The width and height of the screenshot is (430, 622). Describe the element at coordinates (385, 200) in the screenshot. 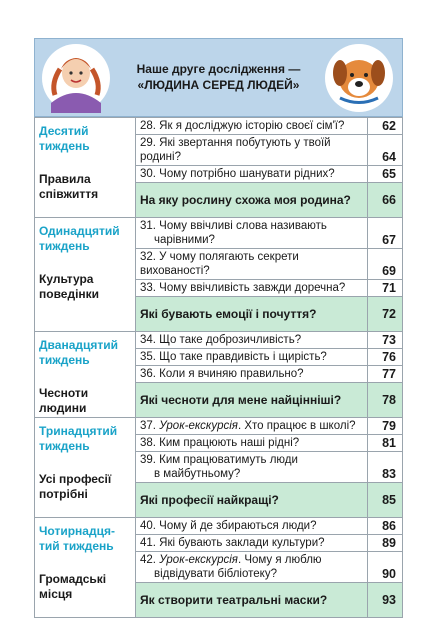

I see `page-number: 66` at that location.